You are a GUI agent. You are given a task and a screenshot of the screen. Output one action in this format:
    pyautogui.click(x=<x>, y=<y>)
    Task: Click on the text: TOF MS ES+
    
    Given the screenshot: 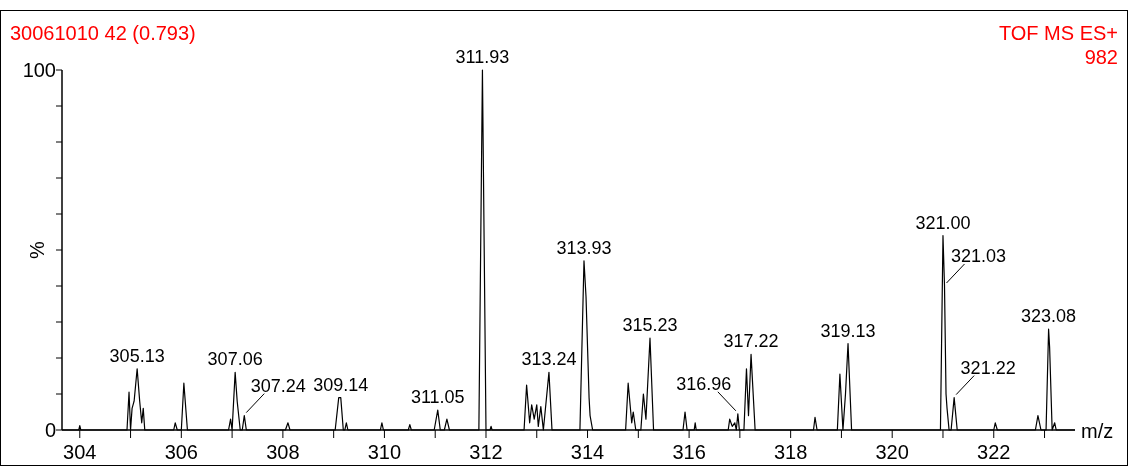 What is the action you would take?
    pyautogui.click(x=1058, y=33)
    